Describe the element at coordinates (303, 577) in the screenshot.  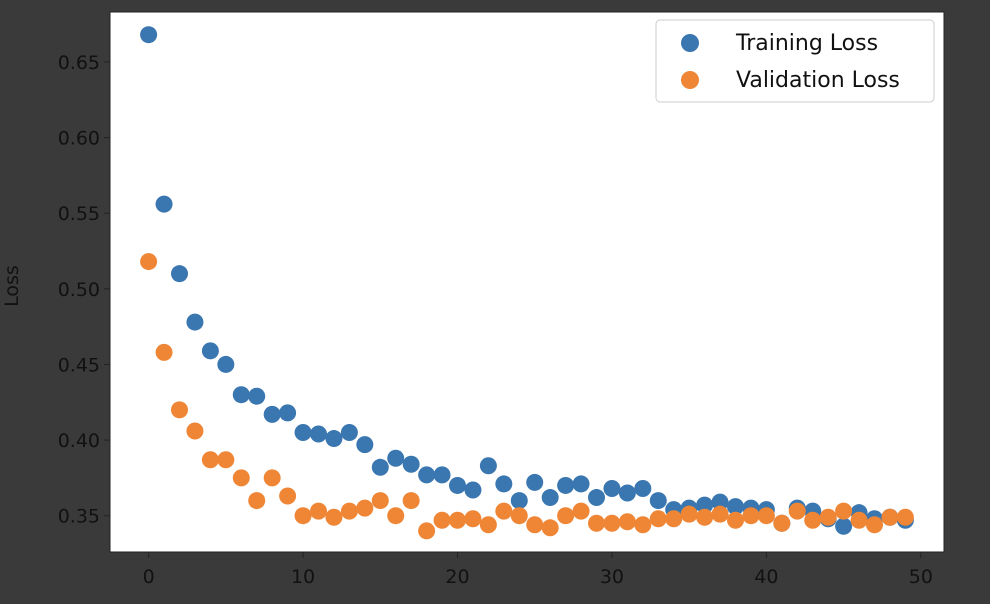
I see `x-tick-label: 10` at that location.